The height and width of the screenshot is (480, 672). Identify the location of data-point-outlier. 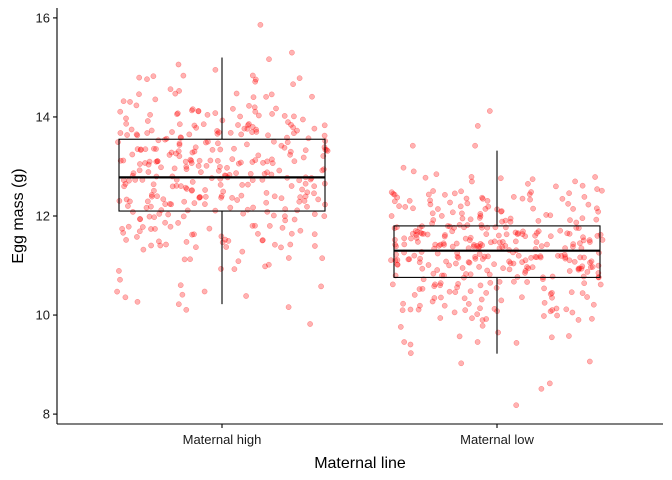
(549, 383).